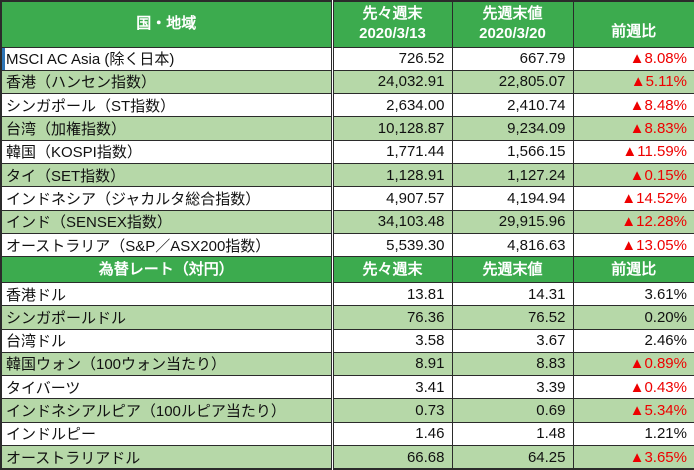 This screenshot has height=470, width=694. I want to click on region-cell: オーストラリア（S&P／ASX200指数）, so click(167, 245).